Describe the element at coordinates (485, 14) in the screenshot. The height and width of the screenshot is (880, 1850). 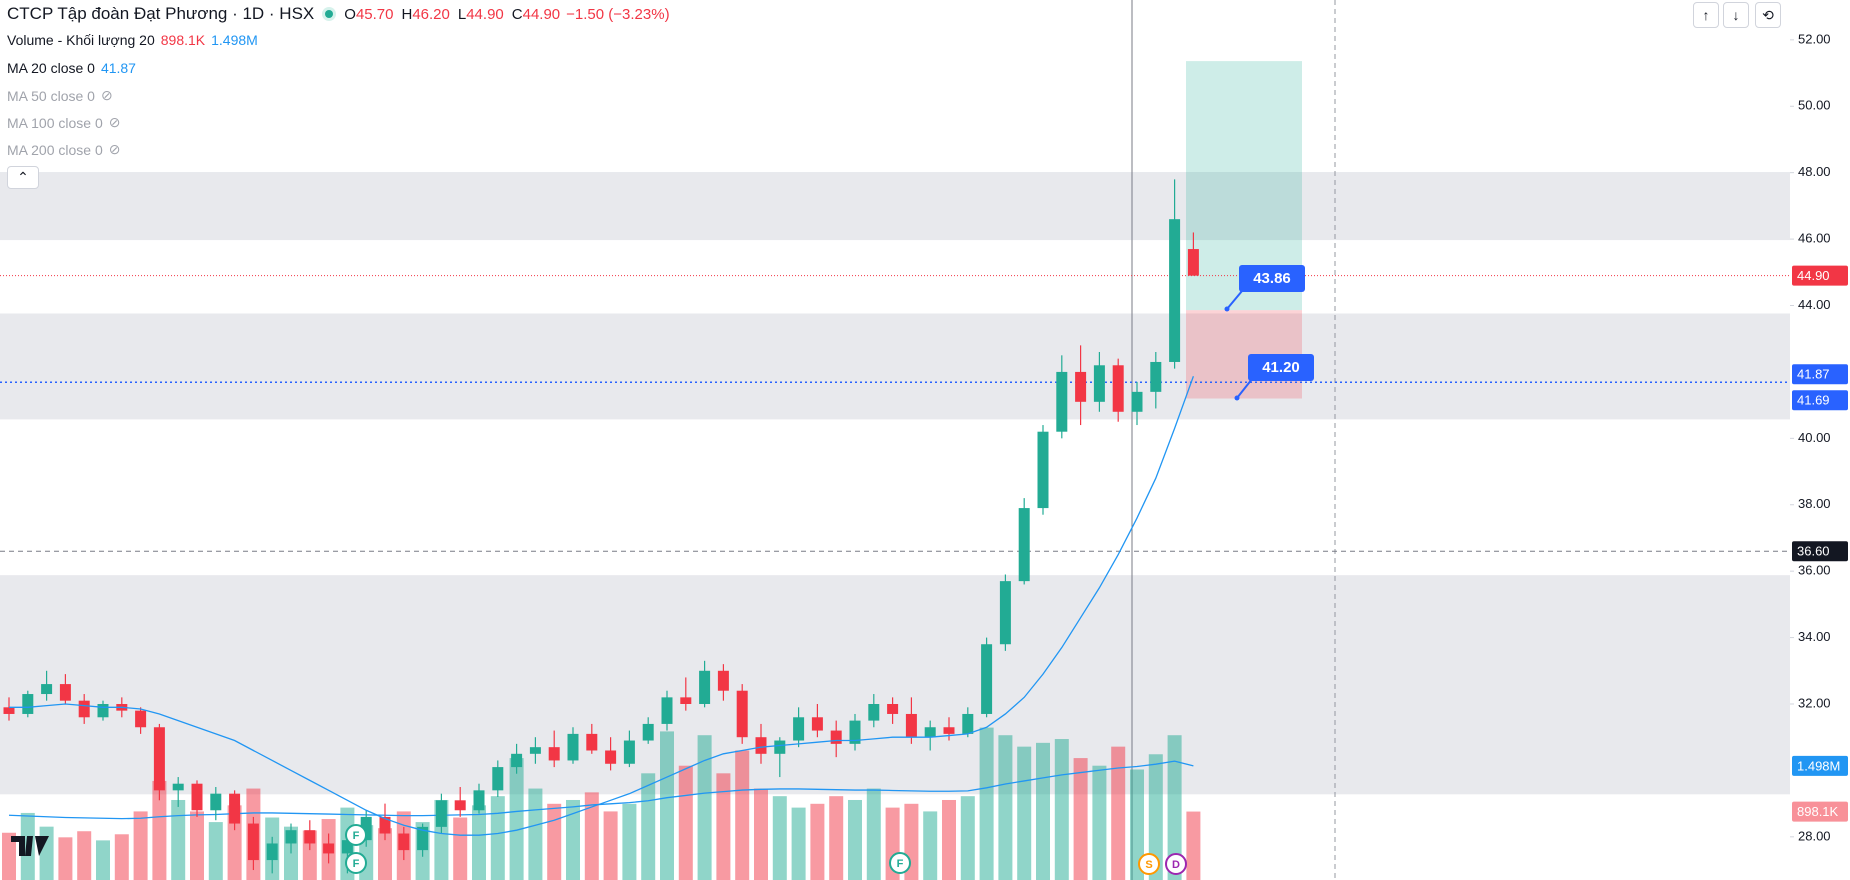
I see `ohlc-value: 44.90` at that location.